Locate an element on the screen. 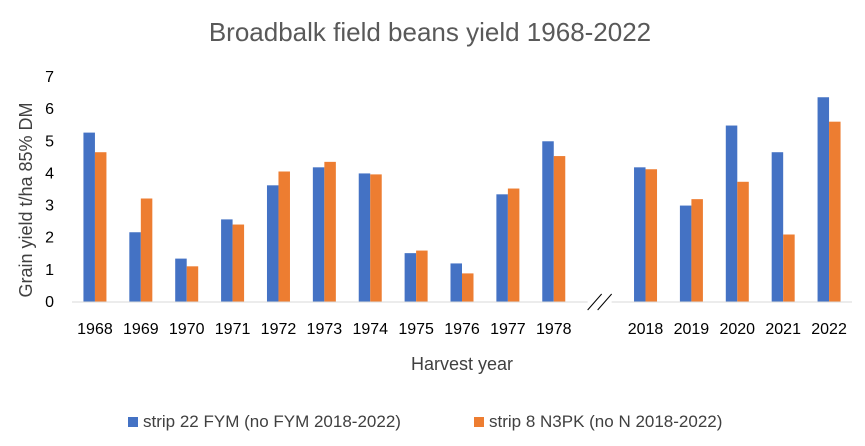  x-tick-label: 1975 is located at coordinates (416, 329).